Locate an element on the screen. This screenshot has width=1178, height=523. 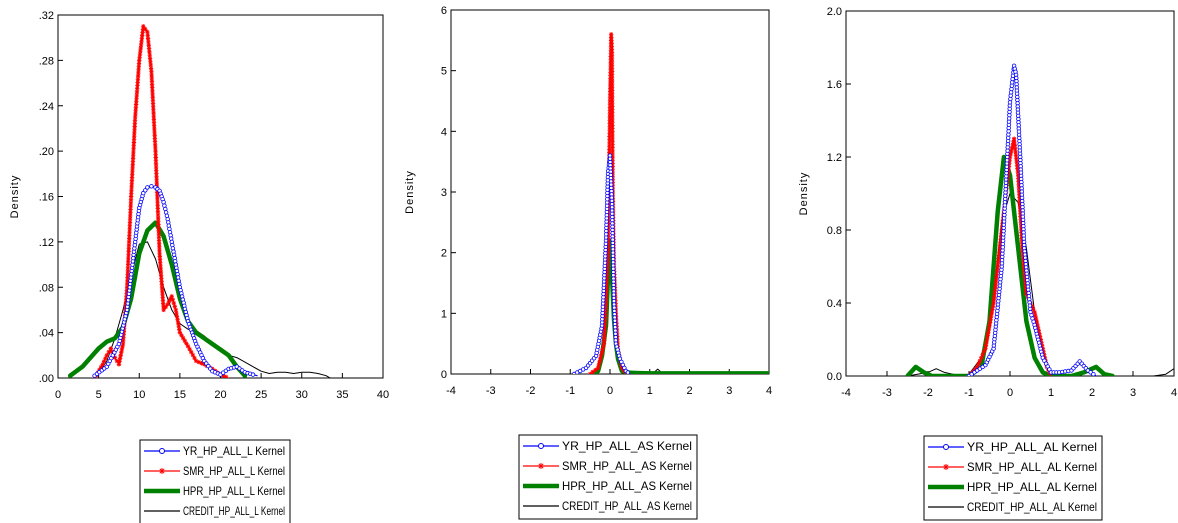
y-tick-label: 0.8 is located at coordinates (834, 231).